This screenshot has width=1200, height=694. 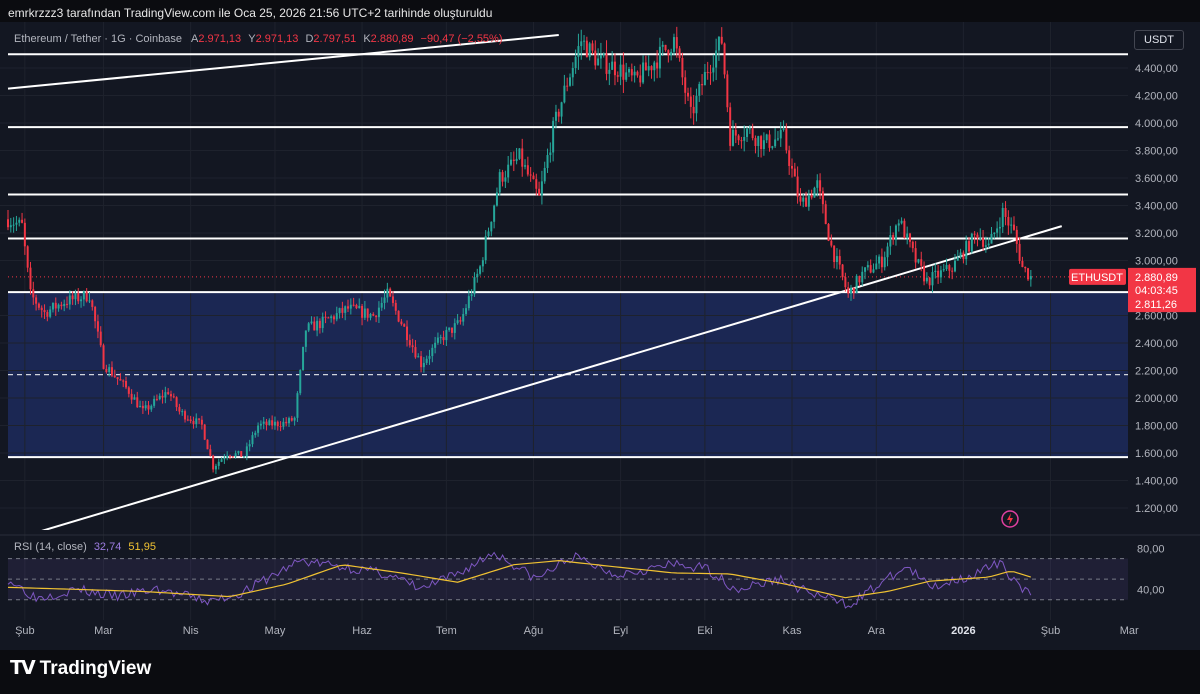 What do you see at coordinates (1156, 317) in the screenshot?
I see `price-tick-label: 2.600,00` at bounding box center [1156, 317].